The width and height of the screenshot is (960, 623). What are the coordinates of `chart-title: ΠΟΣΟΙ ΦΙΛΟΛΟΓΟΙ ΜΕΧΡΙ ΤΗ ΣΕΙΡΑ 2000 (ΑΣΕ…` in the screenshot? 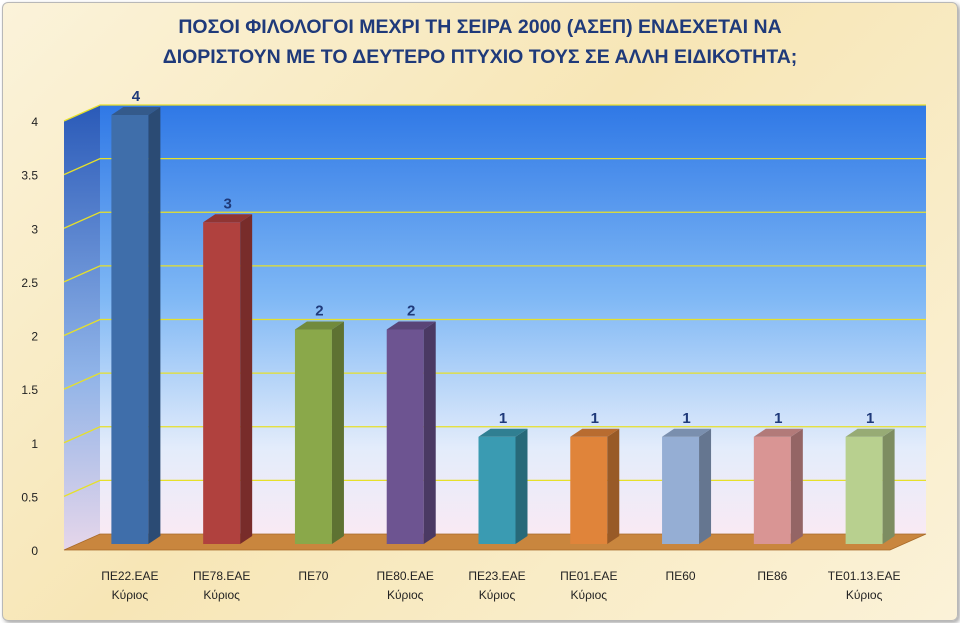 It's located at (480, 42).